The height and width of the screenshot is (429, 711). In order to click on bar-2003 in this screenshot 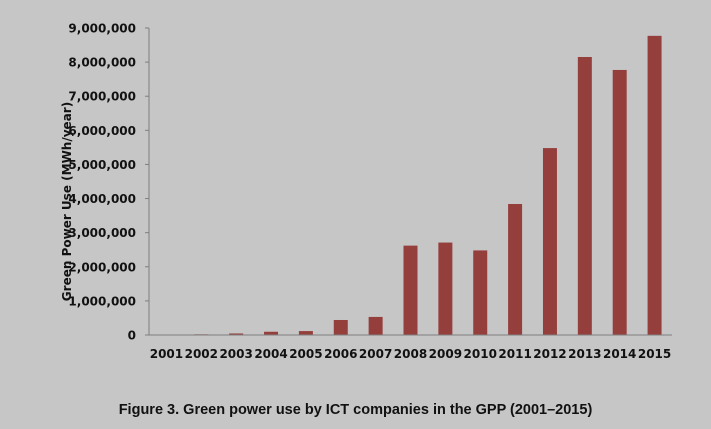, I will do `click(236, 334)`.